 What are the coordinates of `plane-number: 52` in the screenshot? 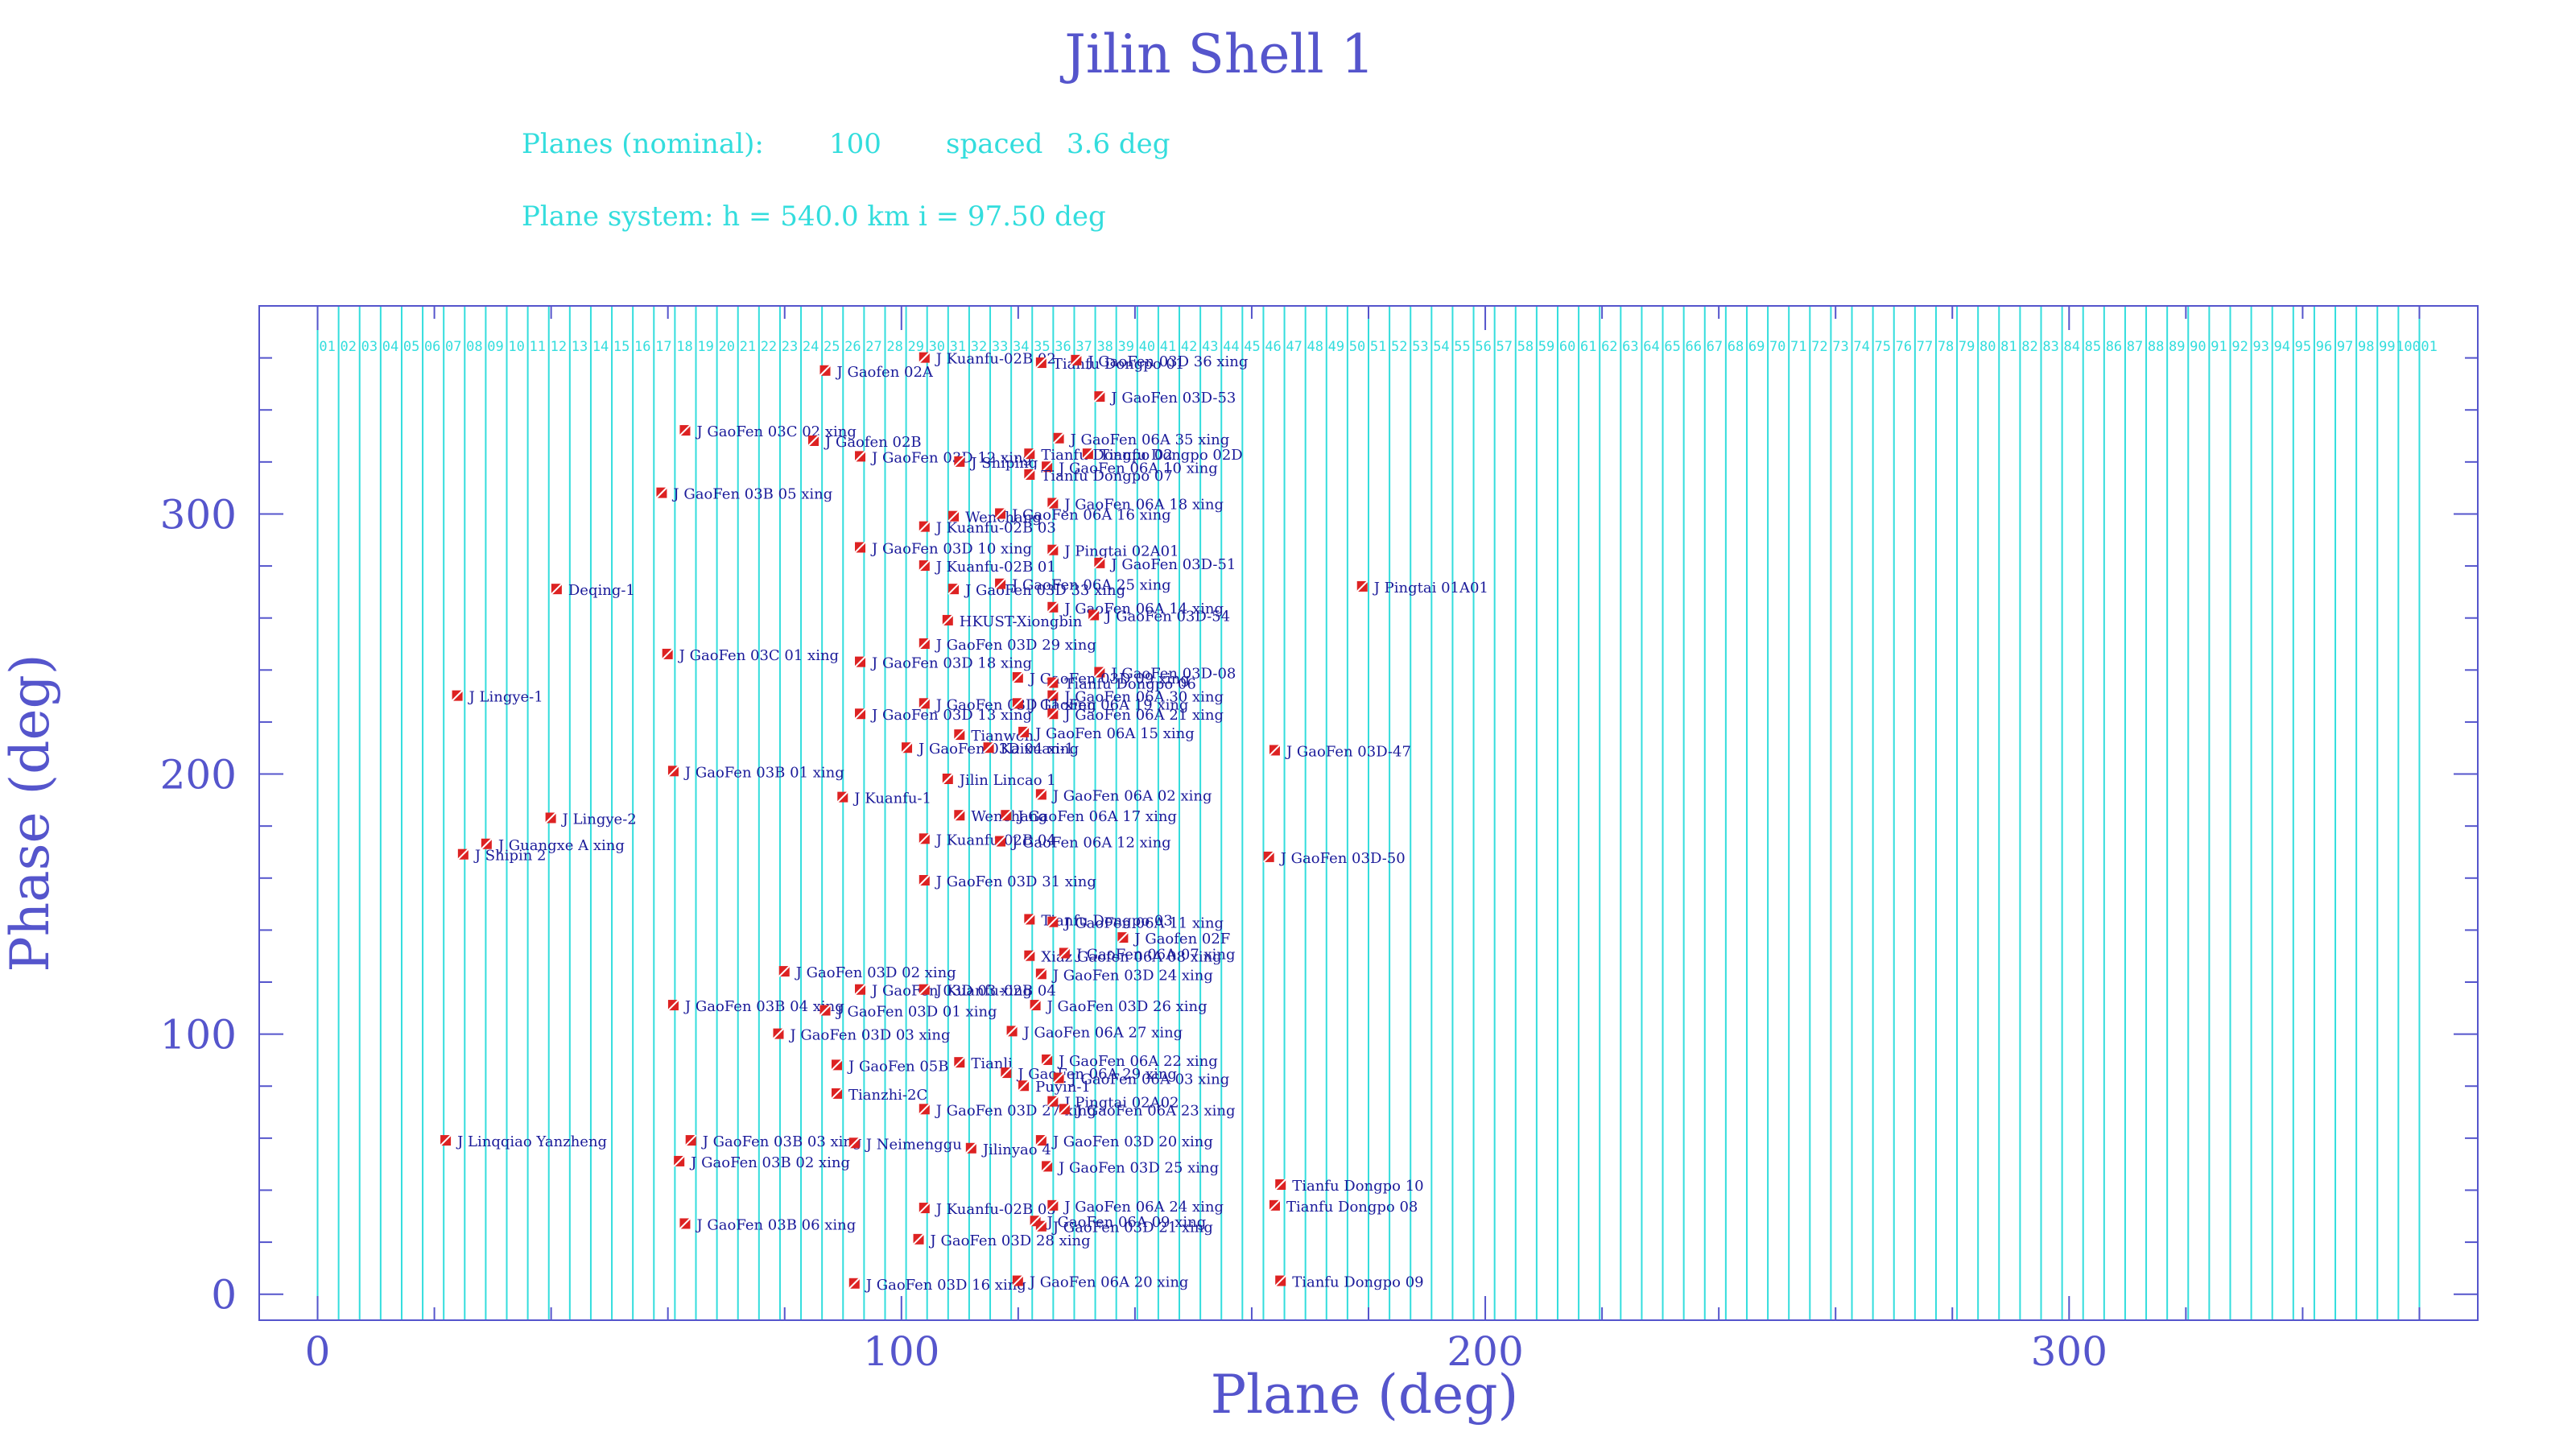 It's located at (1399, 347).